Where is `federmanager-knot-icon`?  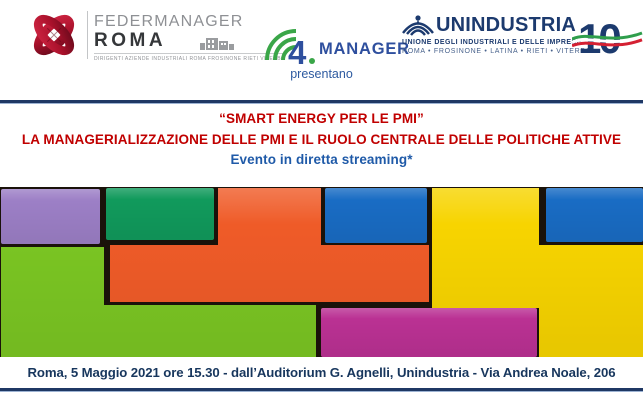 federmanager-knot-icon is located at coordinates (54, 35).